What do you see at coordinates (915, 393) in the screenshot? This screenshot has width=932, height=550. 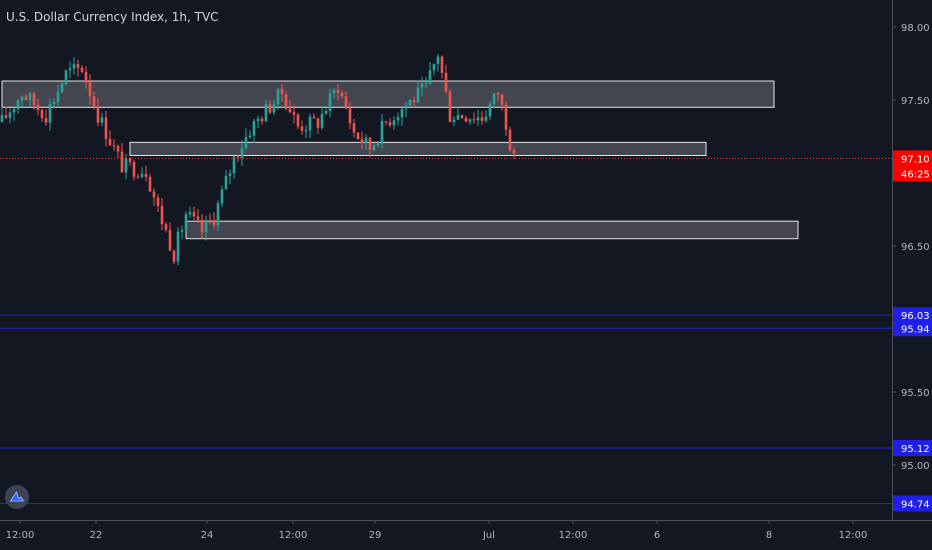 I see `y-tick-label: 95.50` at bounding box center [915, 393].